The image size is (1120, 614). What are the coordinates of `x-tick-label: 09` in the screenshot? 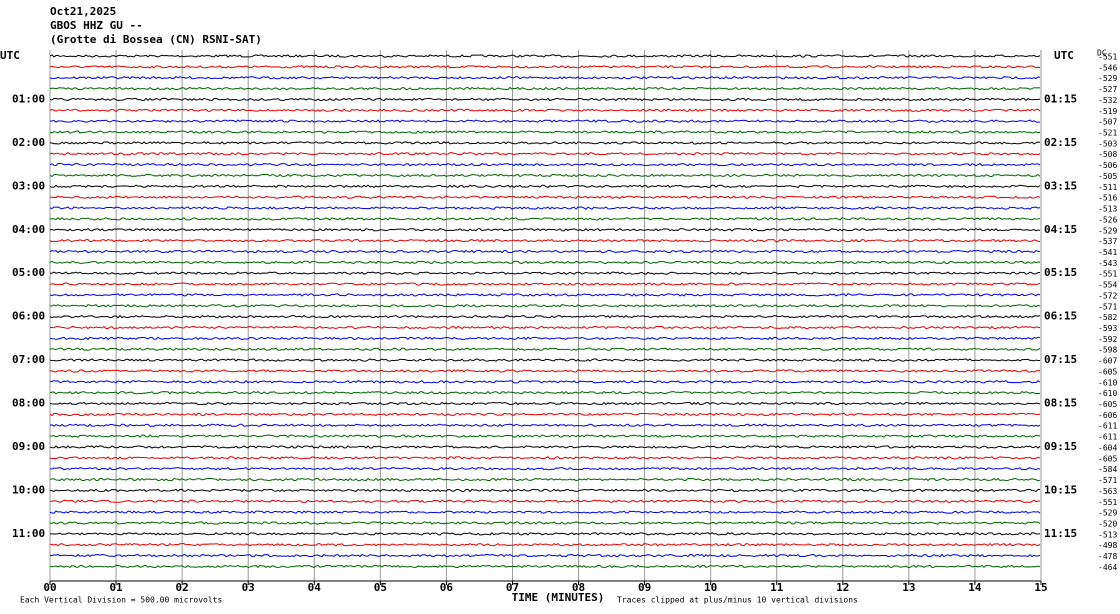 It's located at (644, 587).